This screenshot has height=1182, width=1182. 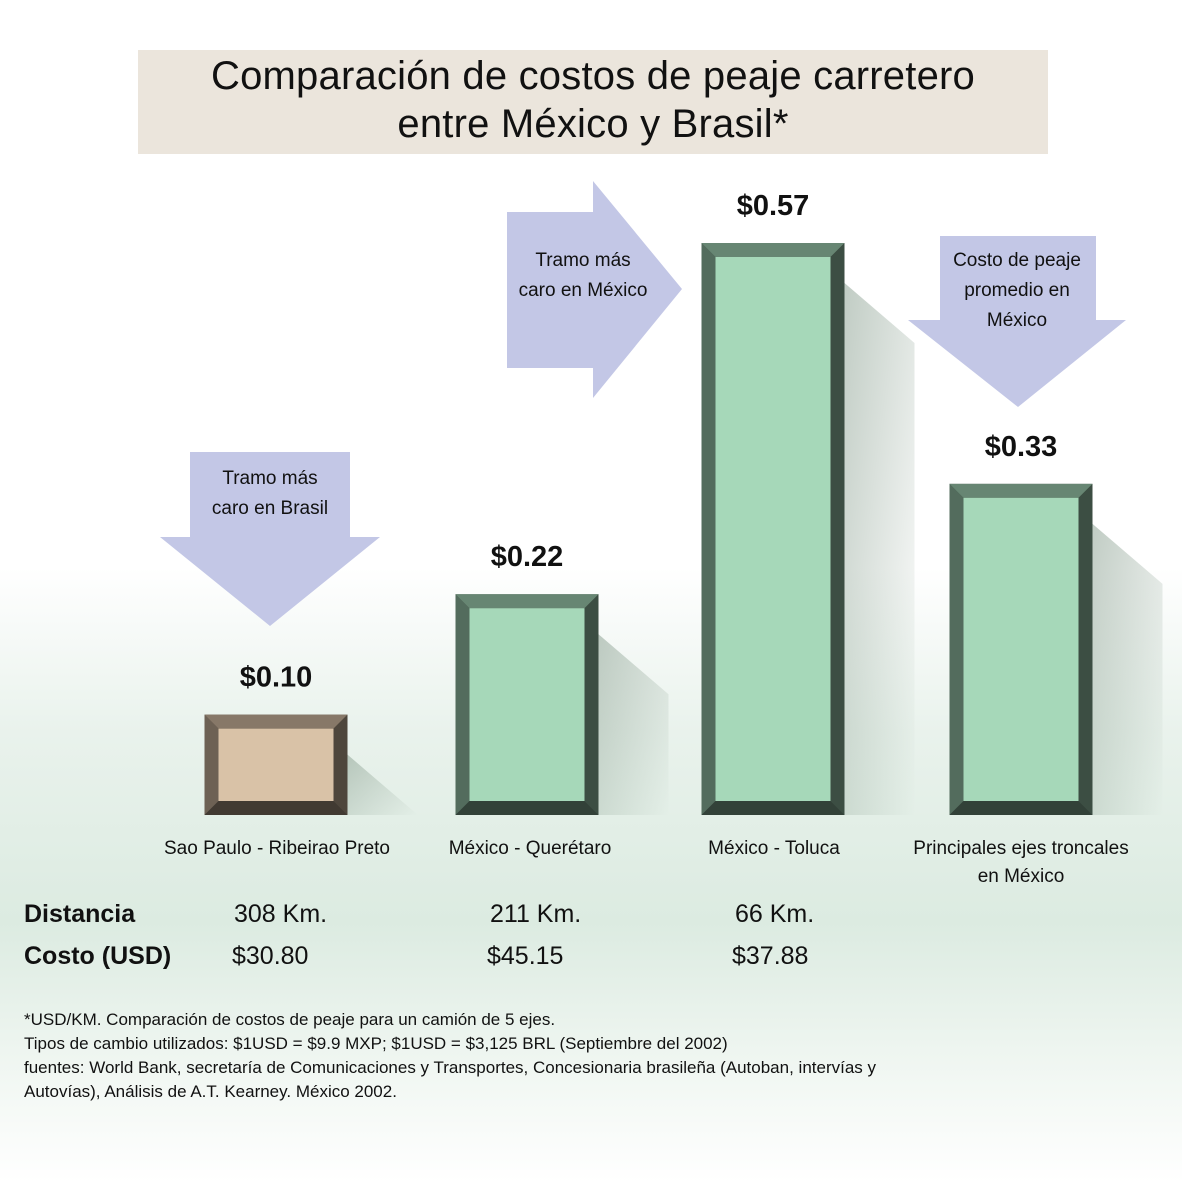 I want to click on annotation-promedio-line-1: Costo de peaje, so click(x=1017, y=260).